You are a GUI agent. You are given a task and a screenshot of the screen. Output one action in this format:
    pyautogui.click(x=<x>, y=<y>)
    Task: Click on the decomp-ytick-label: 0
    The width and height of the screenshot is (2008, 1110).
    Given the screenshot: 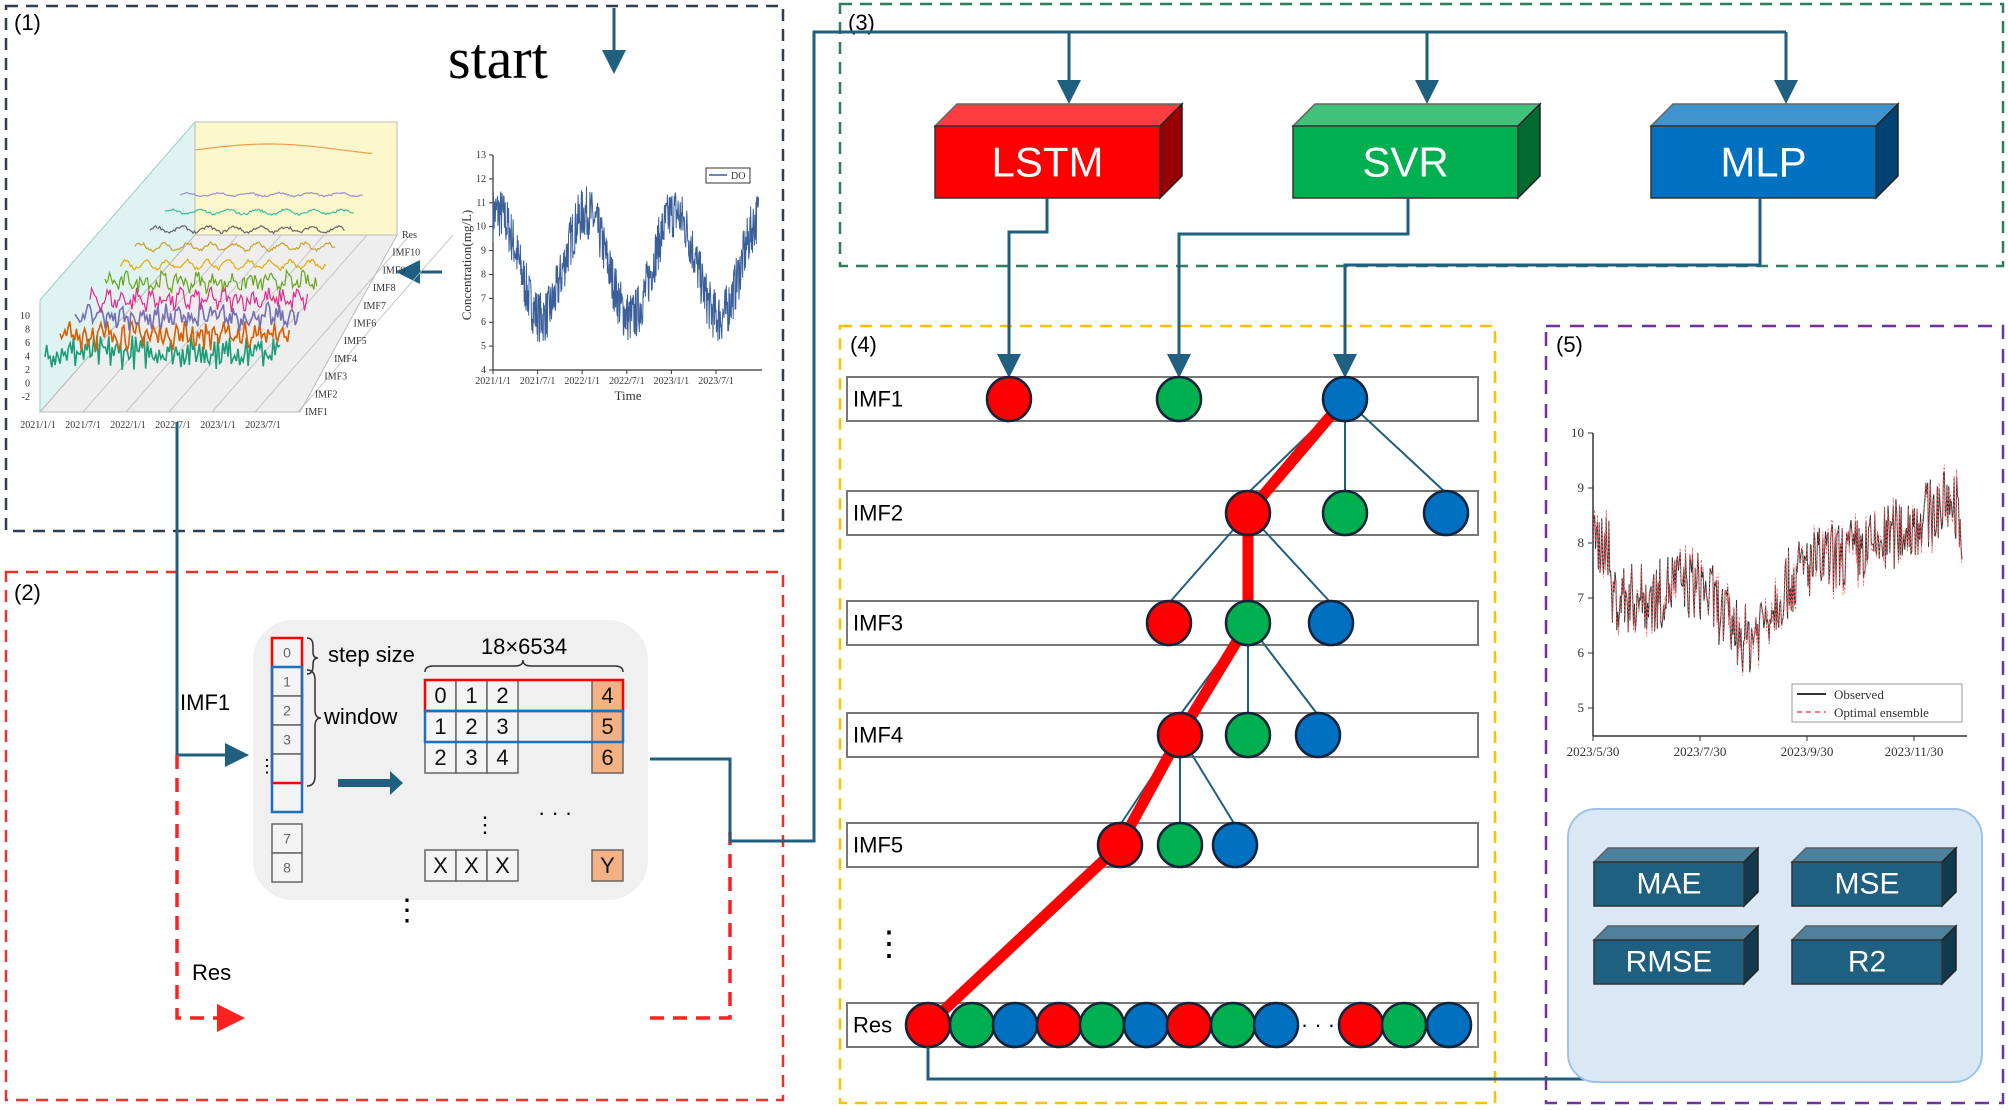 What is the action you would take?
    pyautogui.click(x=27, y=384)
    